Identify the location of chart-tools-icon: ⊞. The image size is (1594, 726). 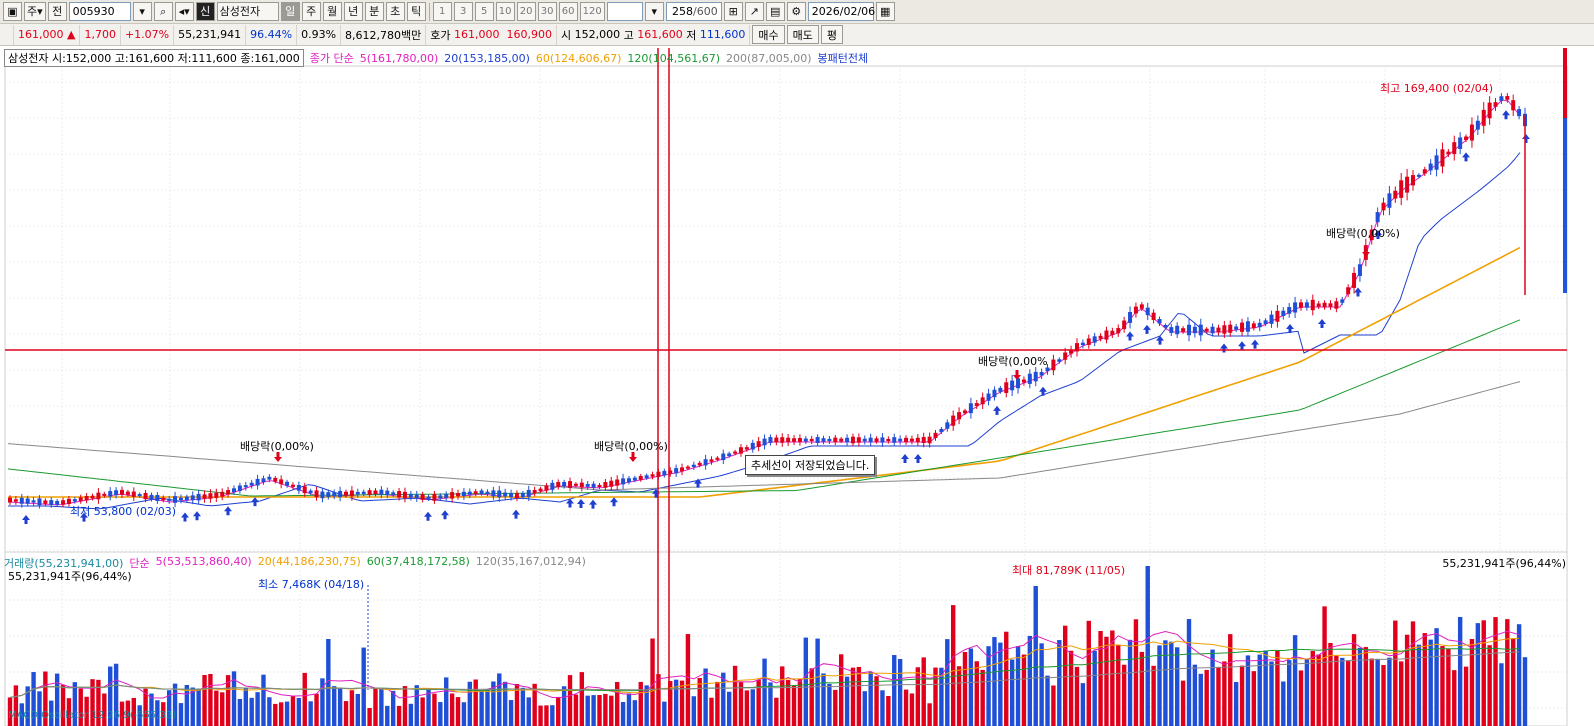
(733, 11).